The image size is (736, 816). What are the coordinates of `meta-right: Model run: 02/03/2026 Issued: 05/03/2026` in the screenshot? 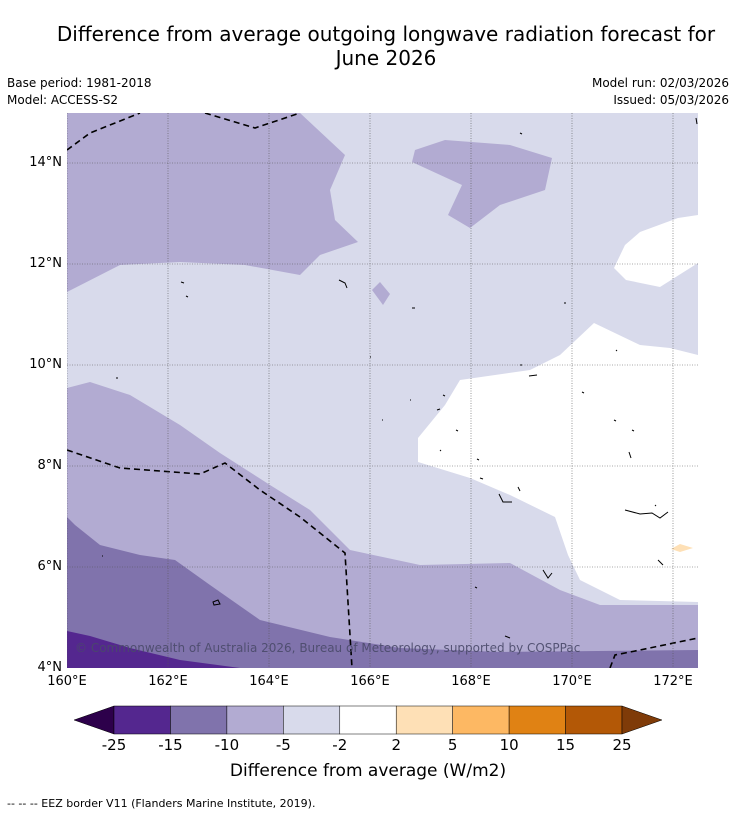 It's located at (660, 92).